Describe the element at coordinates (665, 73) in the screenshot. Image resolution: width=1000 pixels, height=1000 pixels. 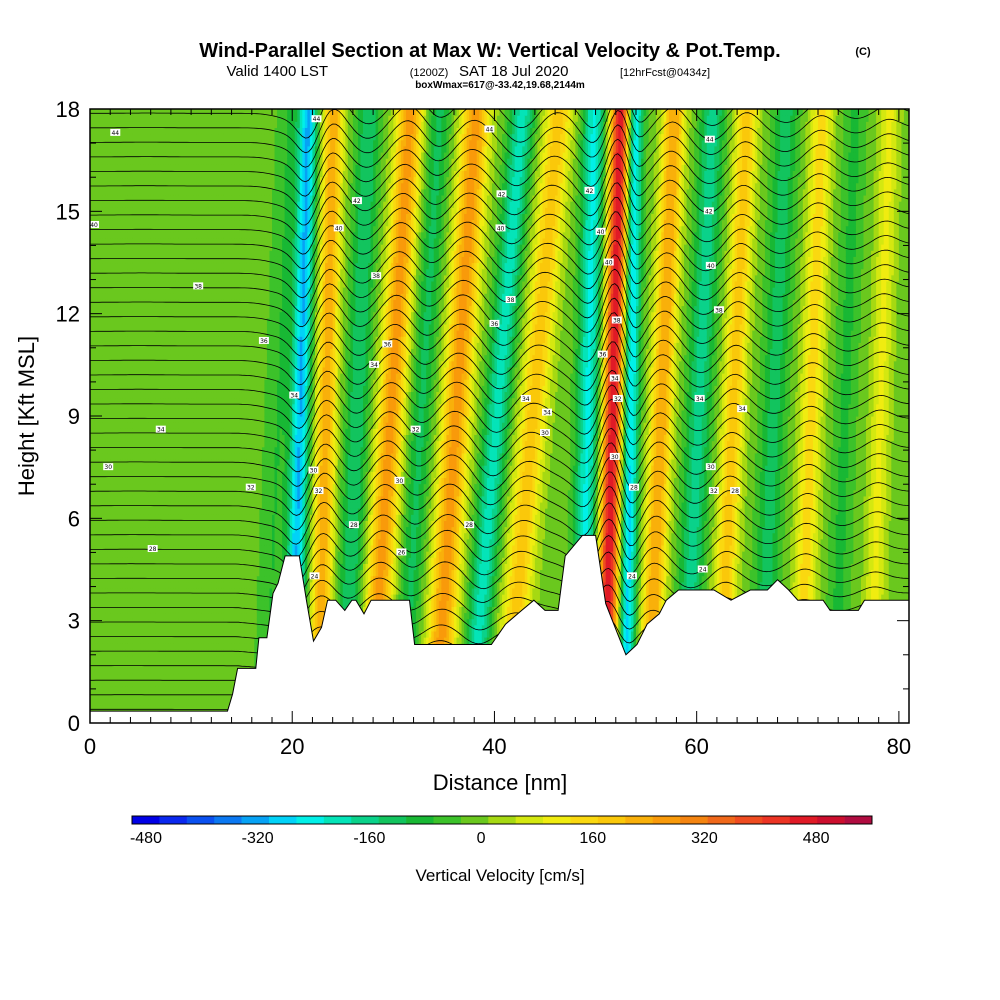
I see `forecast-info: [12hrFcst@0434z]` at that location.